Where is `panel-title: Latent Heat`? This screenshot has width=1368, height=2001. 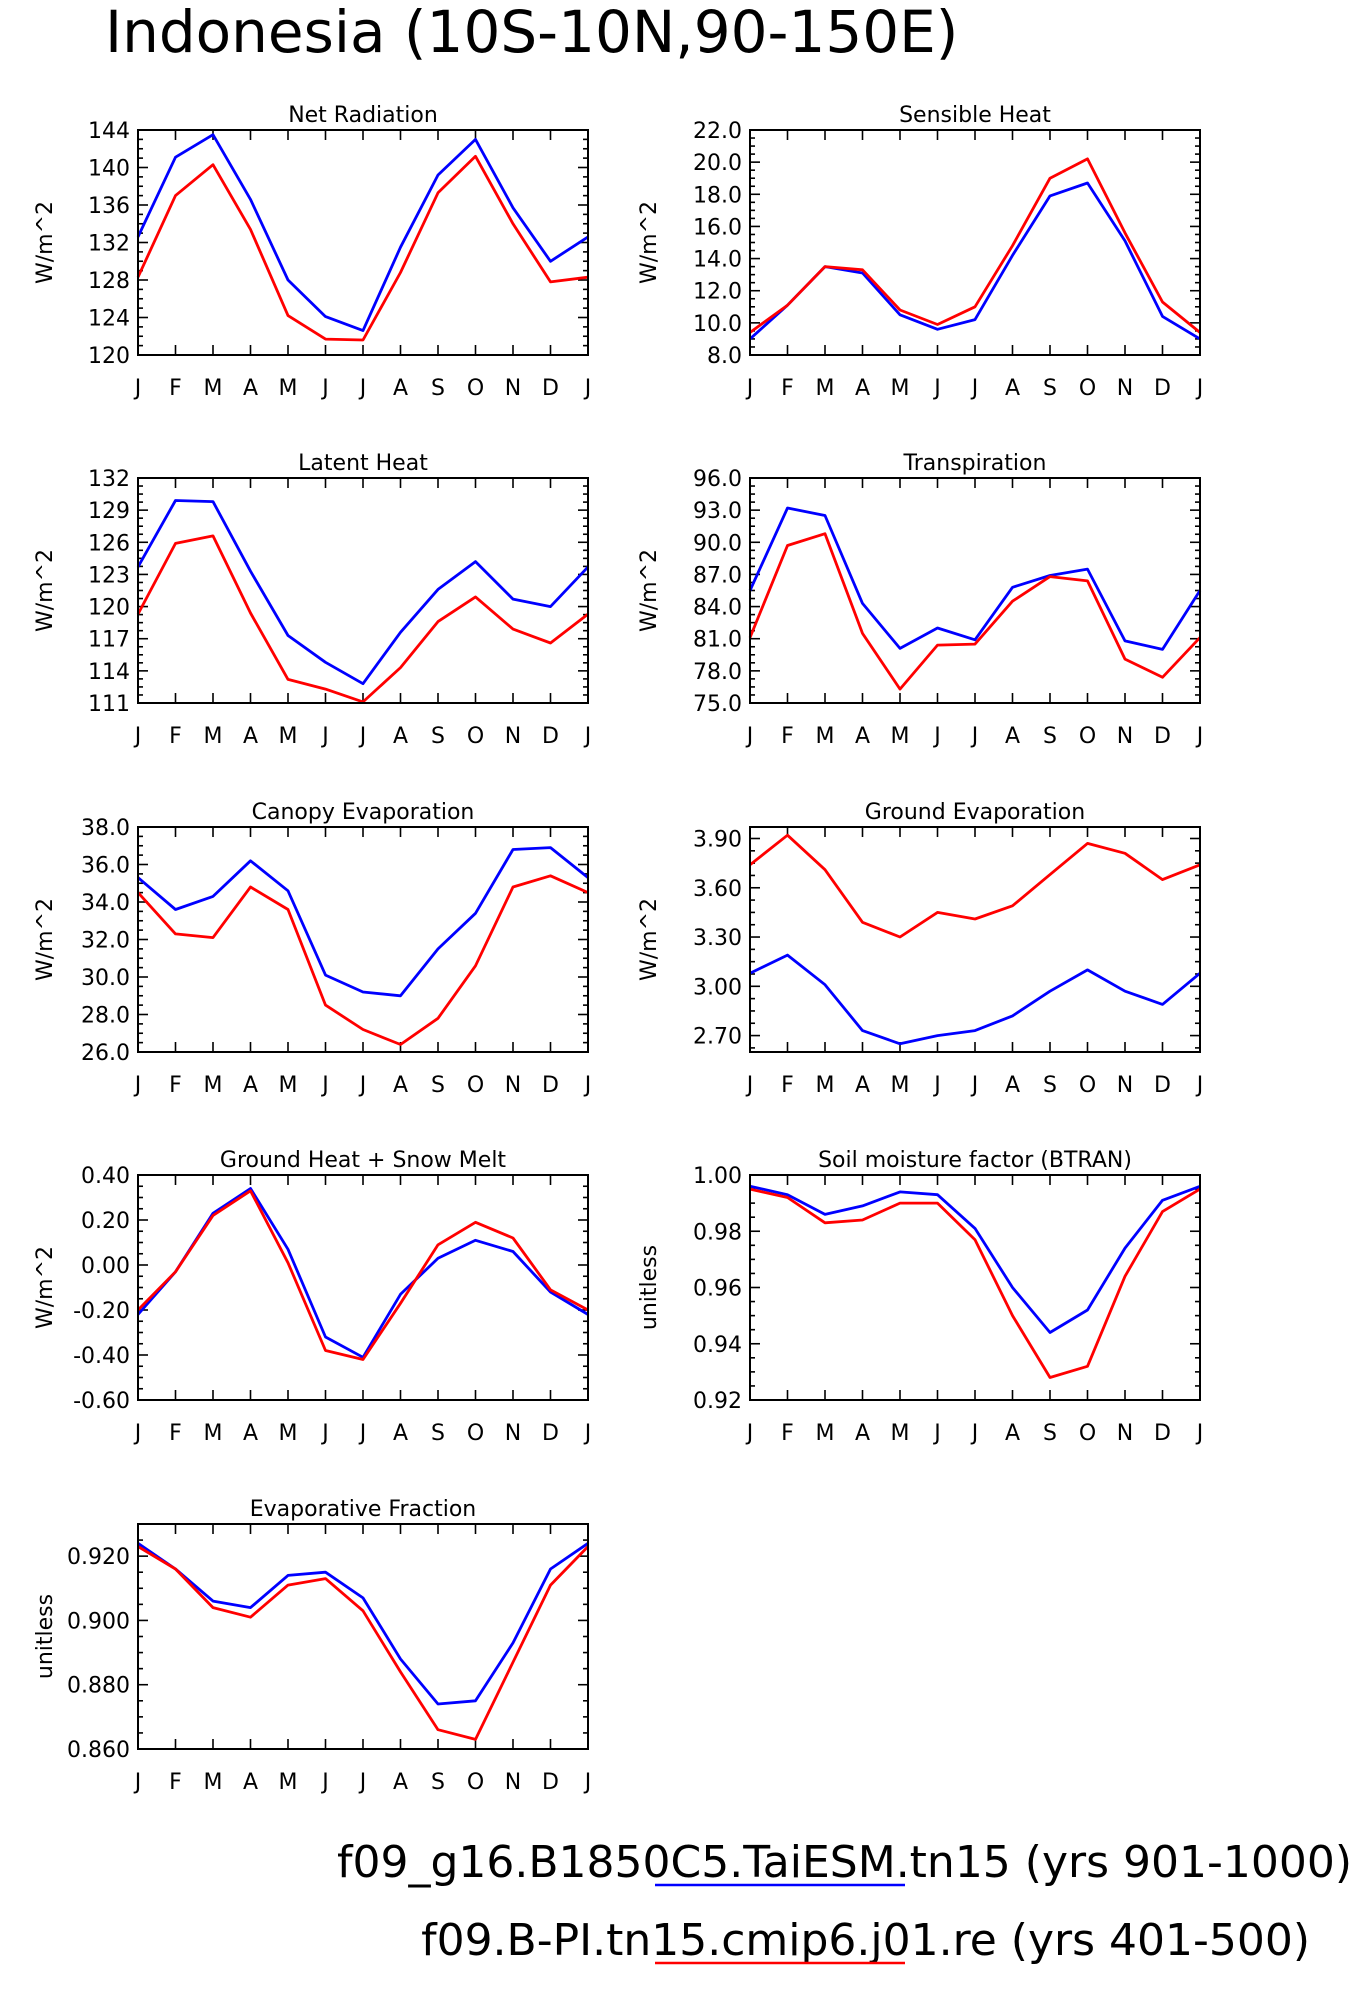 panel-title: Latent Heat is located at coordinates (363, 463).